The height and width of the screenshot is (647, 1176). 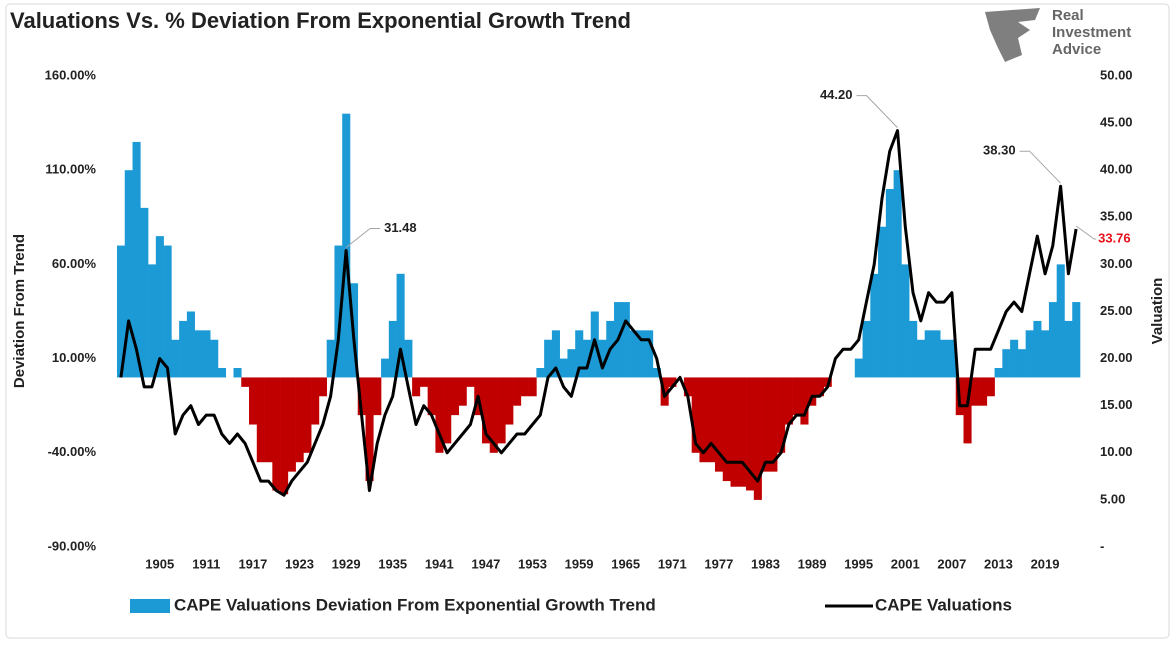 I want to click on y2-tick-label: 5.00, so click(x=1112, y=498).